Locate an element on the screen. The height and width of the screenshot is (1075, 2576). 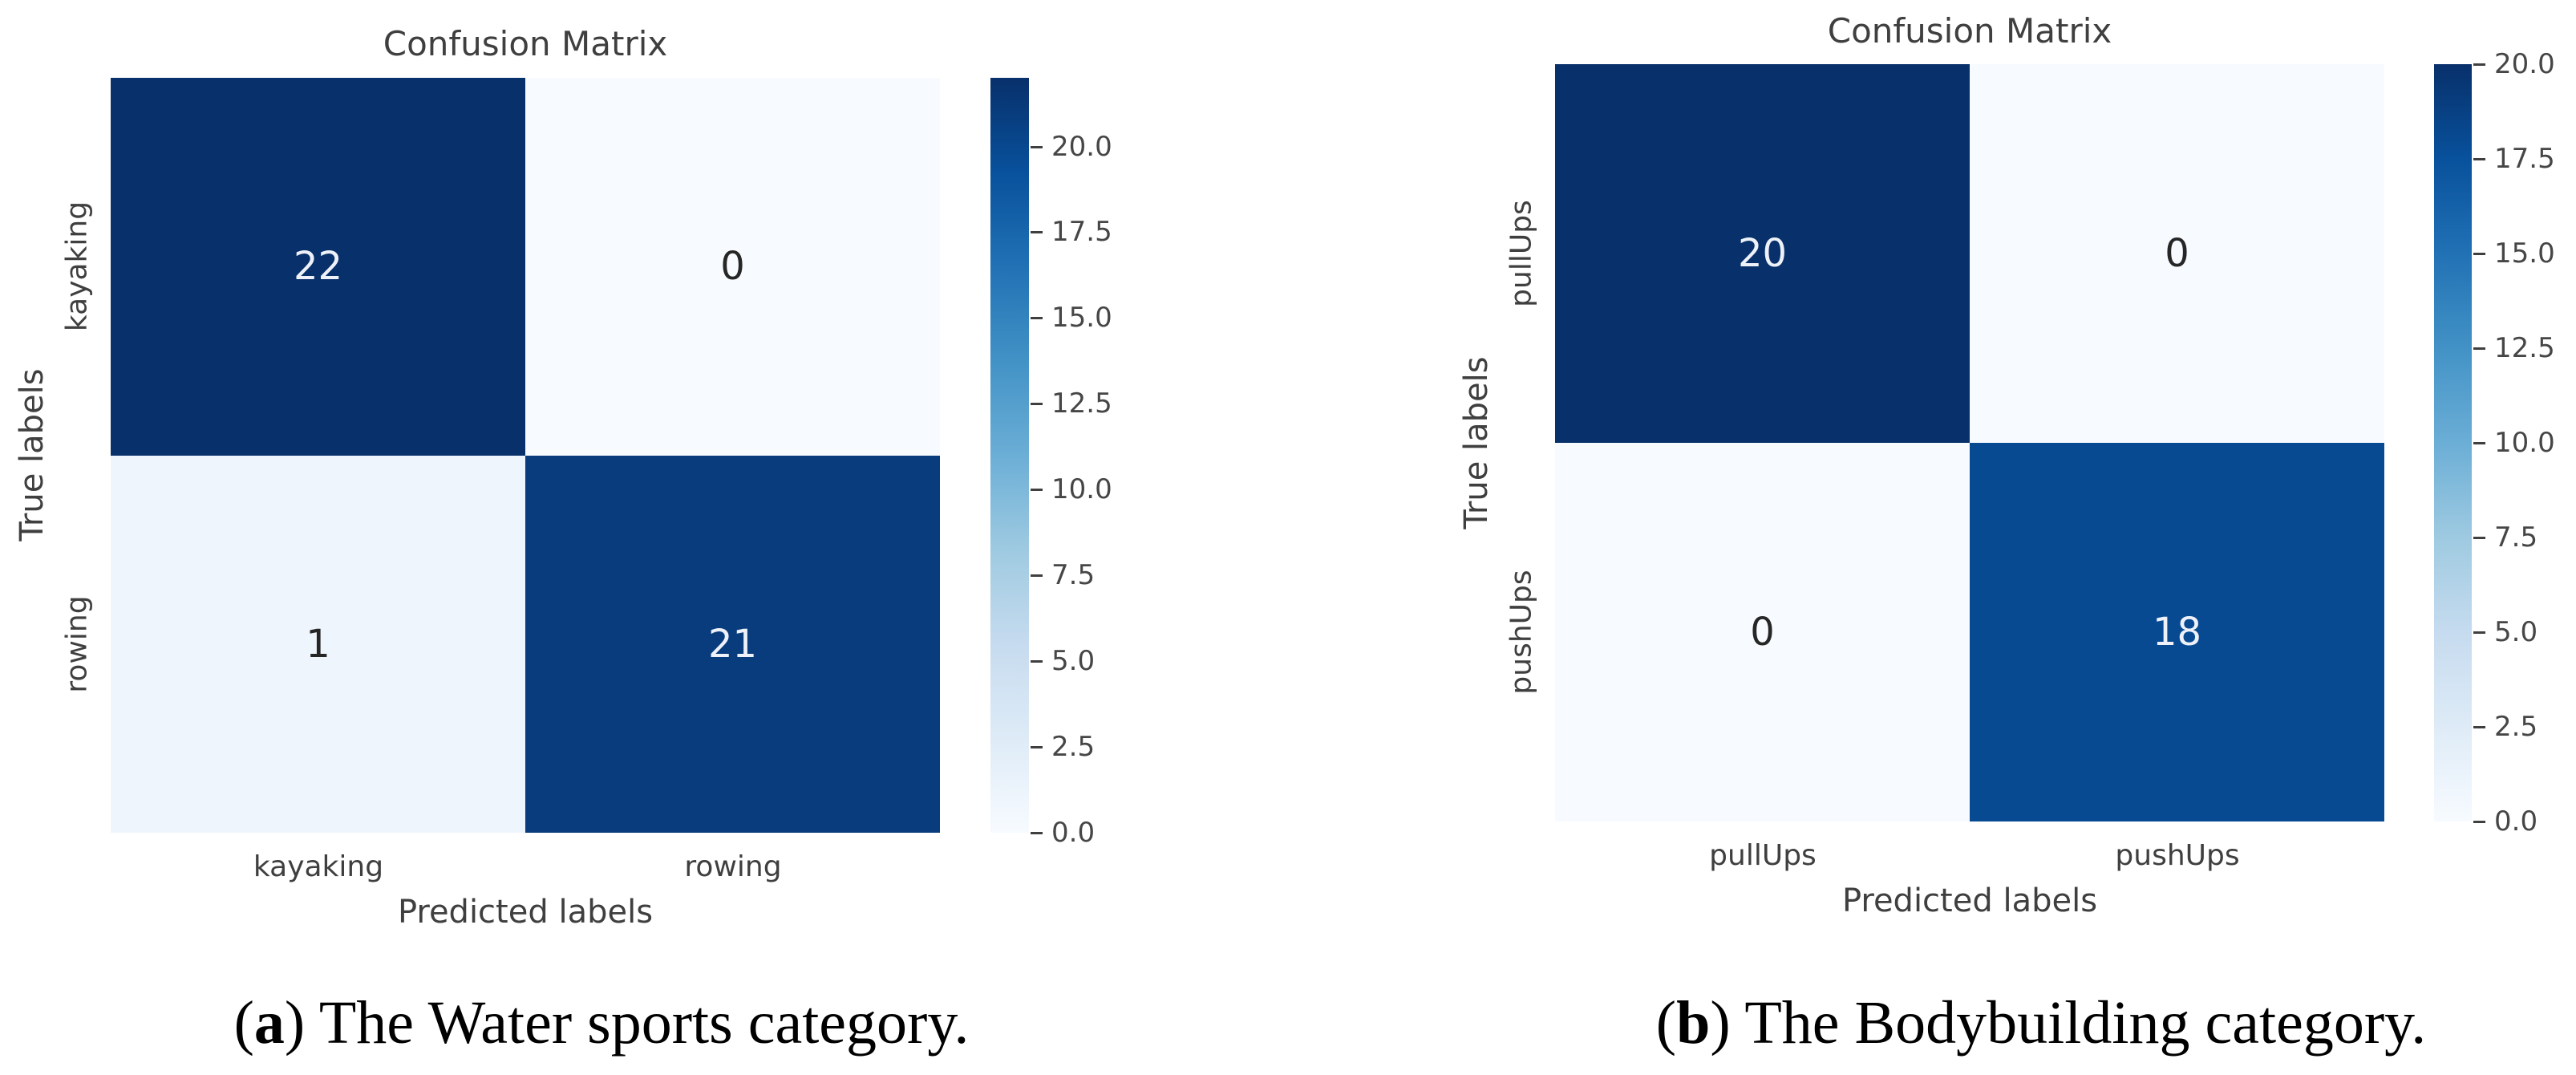
matrix-cell-kayaking-kayaking: 22 is located at coordinates (318, 267).